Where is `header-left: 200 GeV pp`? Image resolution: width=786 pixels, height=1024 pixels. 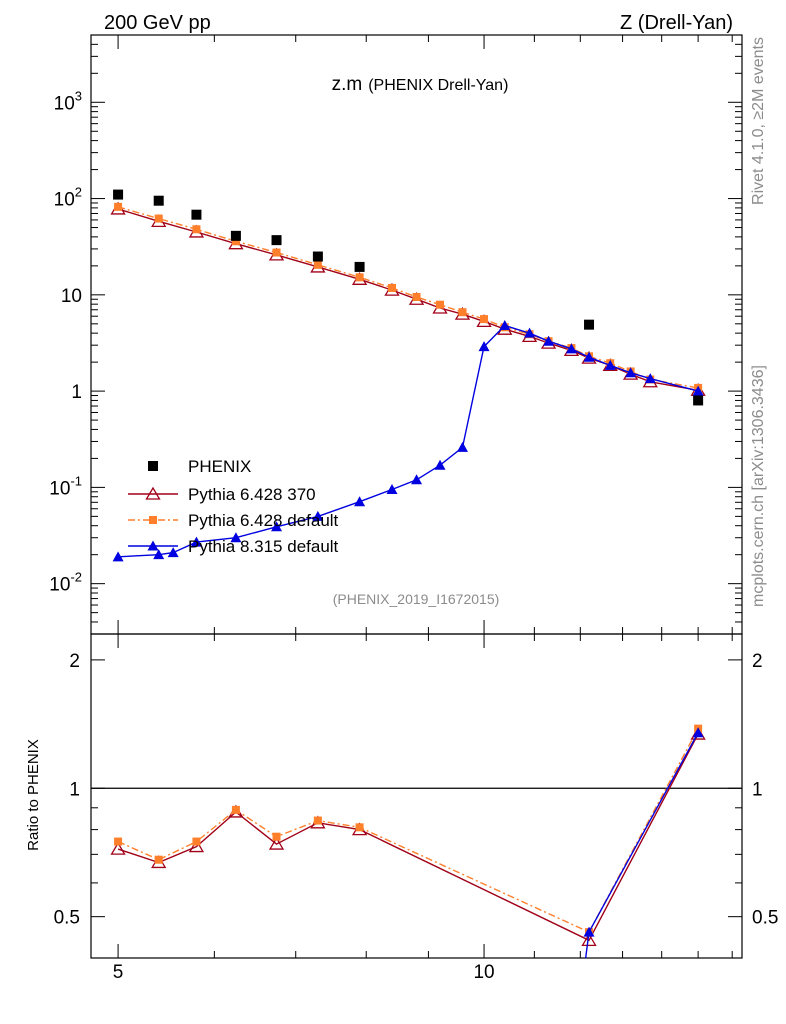 header-left: 200 GeV pp is located at coordinates (157, 23).